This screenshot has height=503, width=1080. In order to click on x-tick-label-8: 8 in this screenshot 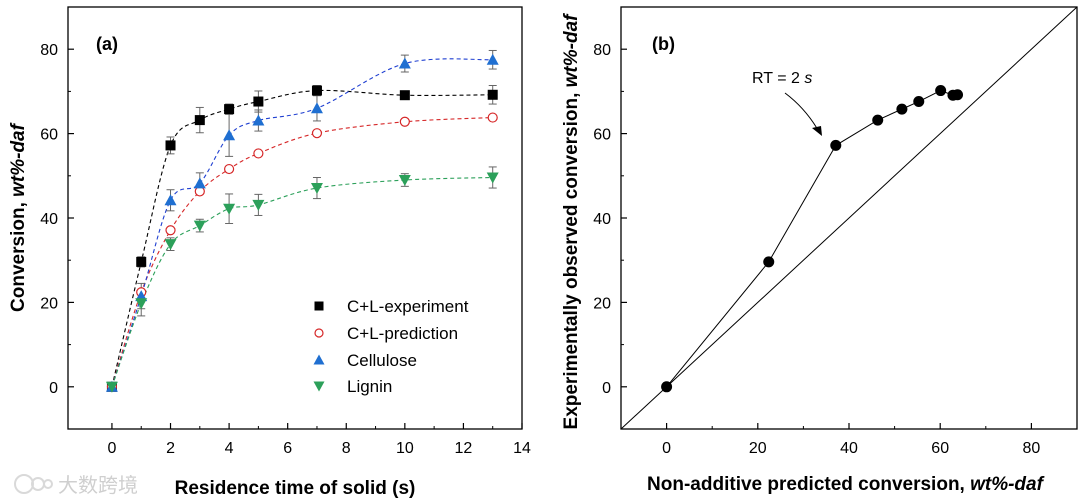, I will do `click(346, 448)`.